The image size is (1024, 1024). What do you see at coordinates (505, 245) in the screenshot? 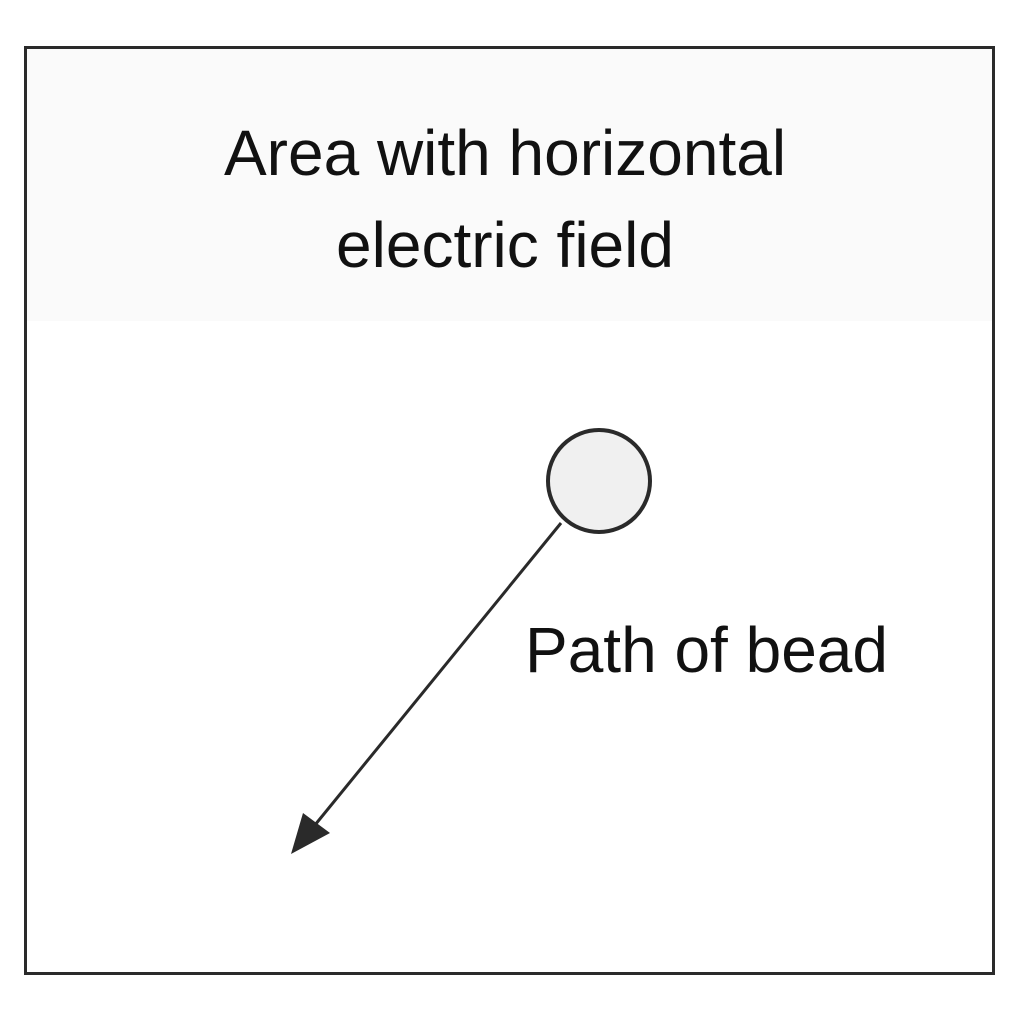
I see `field-label-line2: electric field` at bounding box center [505, 245].